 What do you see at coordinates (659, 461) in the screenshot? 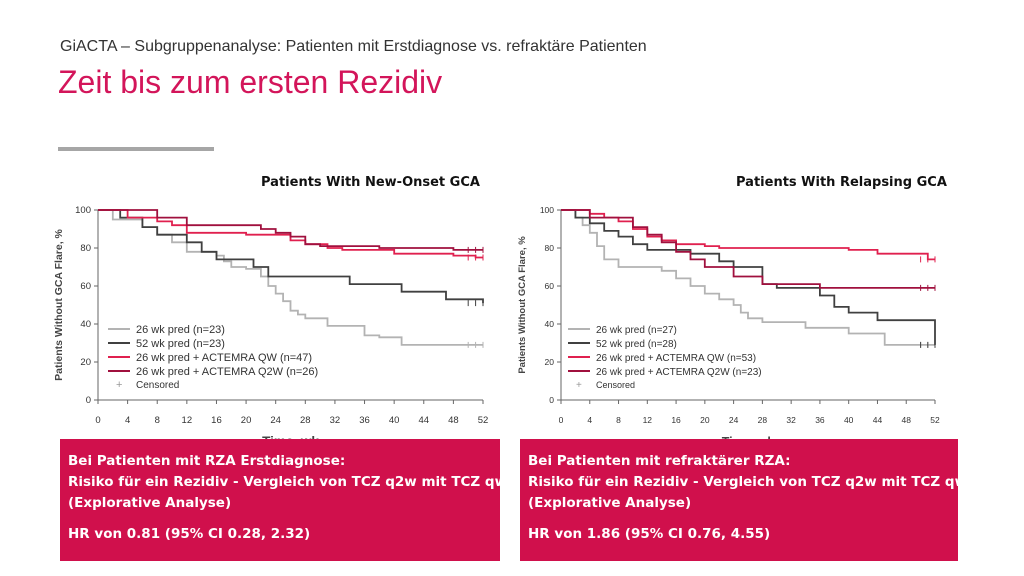
I see `box-heading: Bei Patienten mit refraktärer RZA:` at bounding box center [659, 461].